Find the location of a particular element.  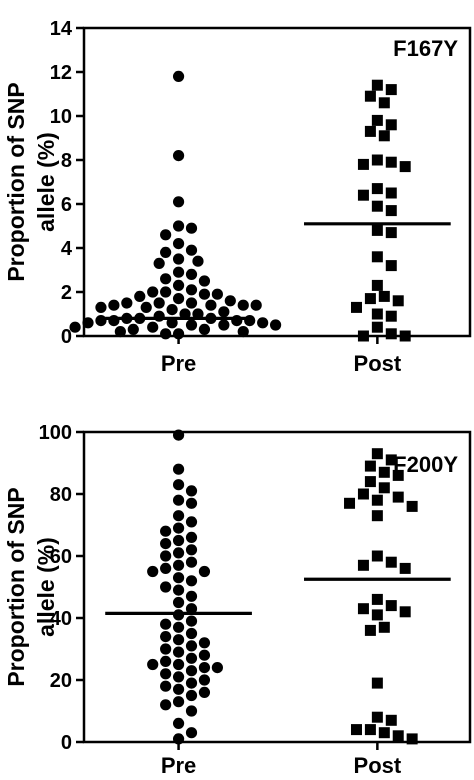

y-tick-label: 12 is located at coordinates (61, 73).